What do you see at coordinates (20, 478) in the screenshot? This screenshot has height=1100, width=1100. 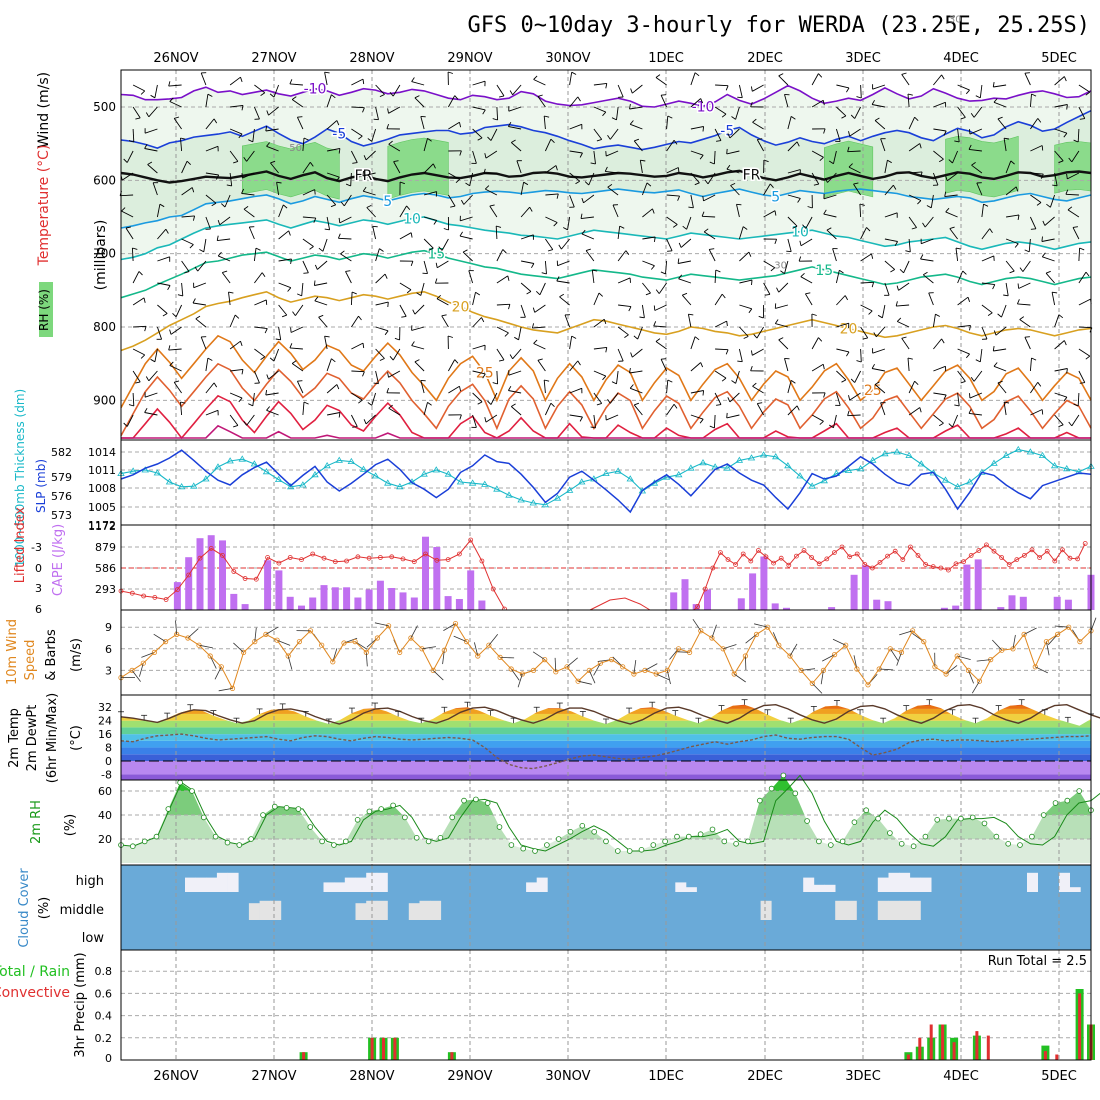 I see `thickness-ylabel: 1000~500mb Thickness (dm)` at bounding box center [20, 478].